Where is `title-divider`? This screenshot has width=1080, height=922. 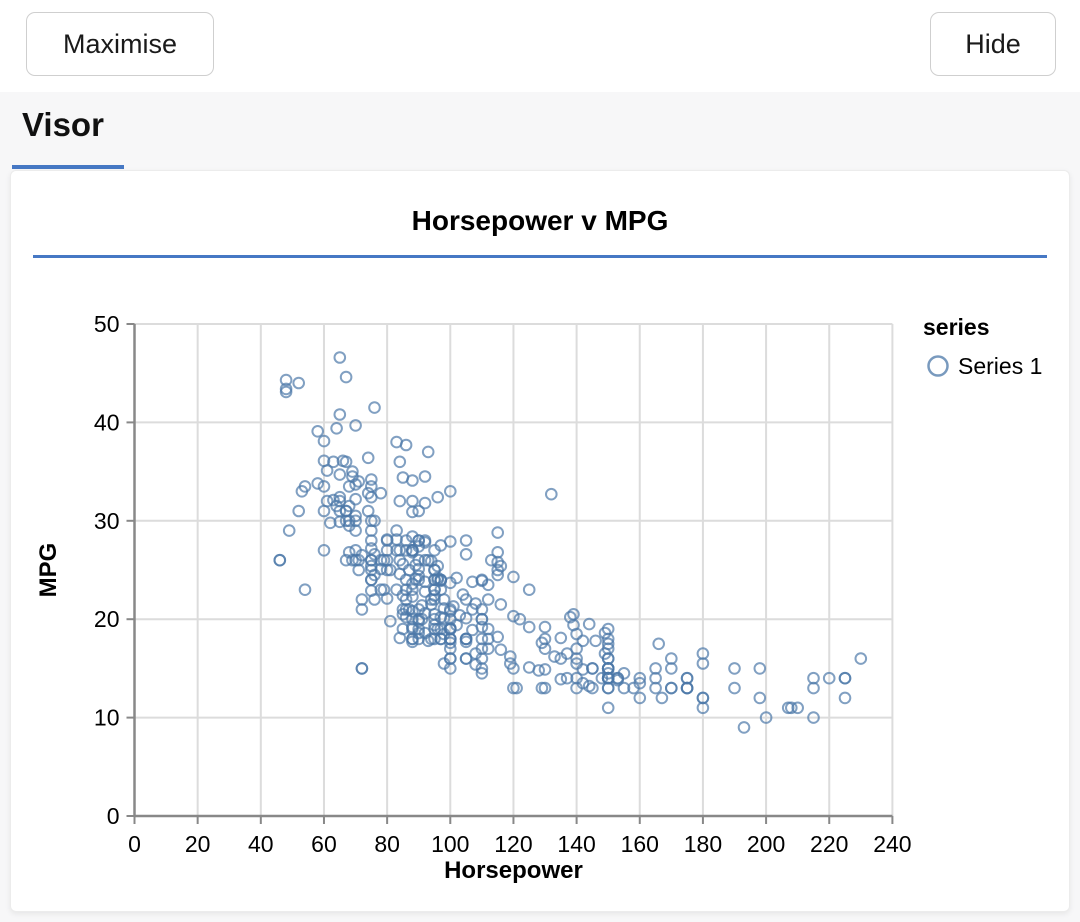
title-divider is located at coordinates (540, 256).